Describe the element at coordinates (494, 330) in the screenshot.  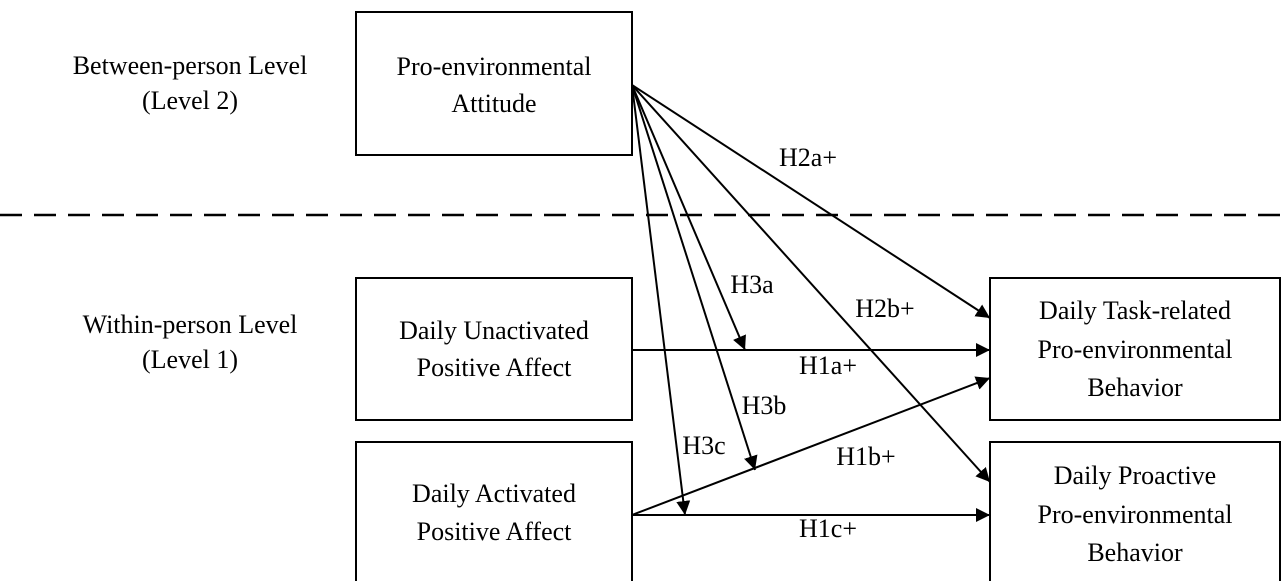
I see `node-label: Daily Unactivated` at that location.